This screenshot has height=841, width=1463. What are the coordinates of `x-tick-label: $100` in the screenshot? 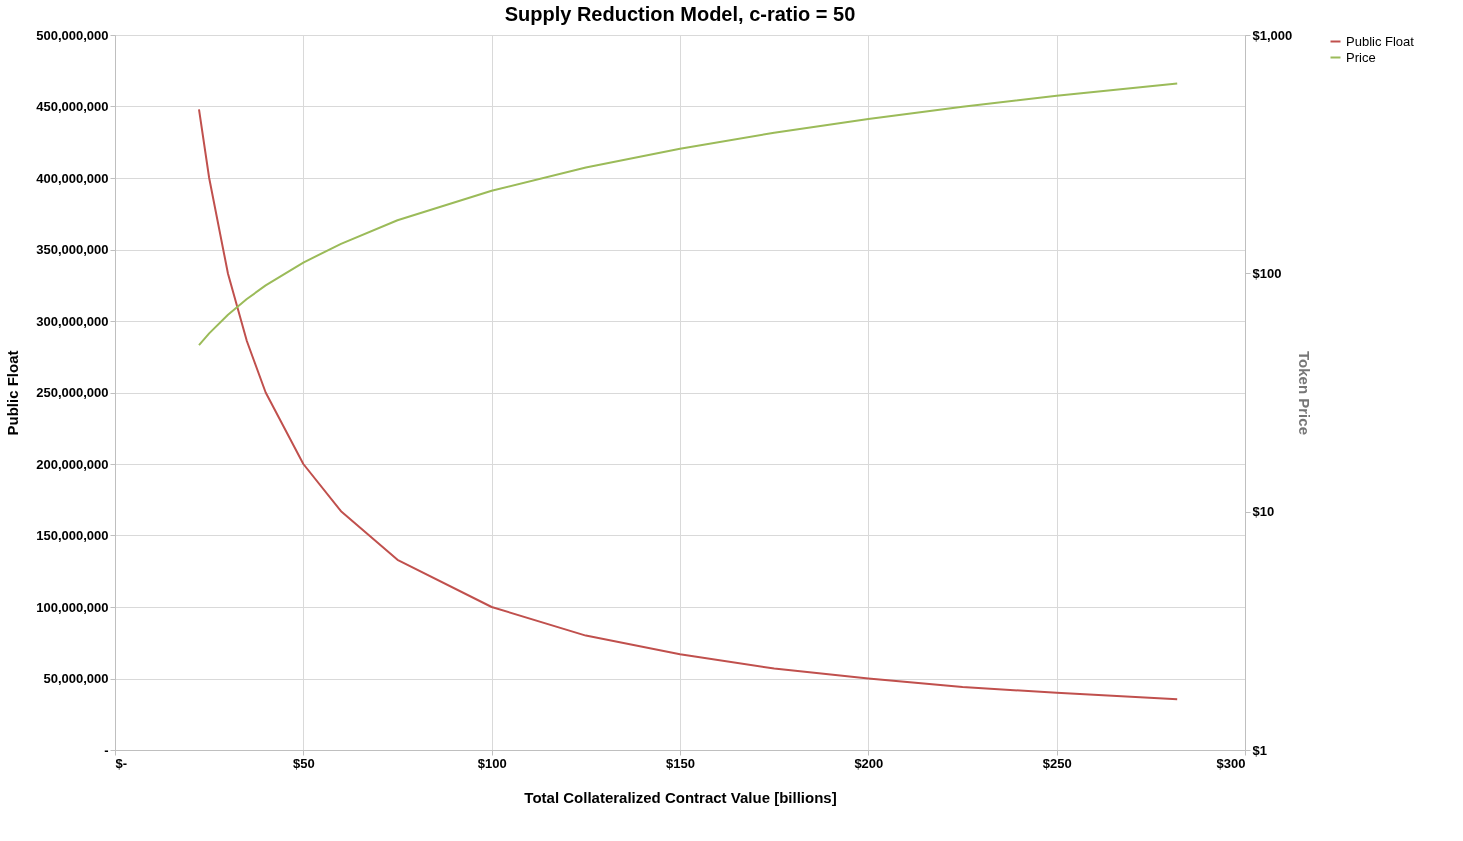 It's located at (492, 763).